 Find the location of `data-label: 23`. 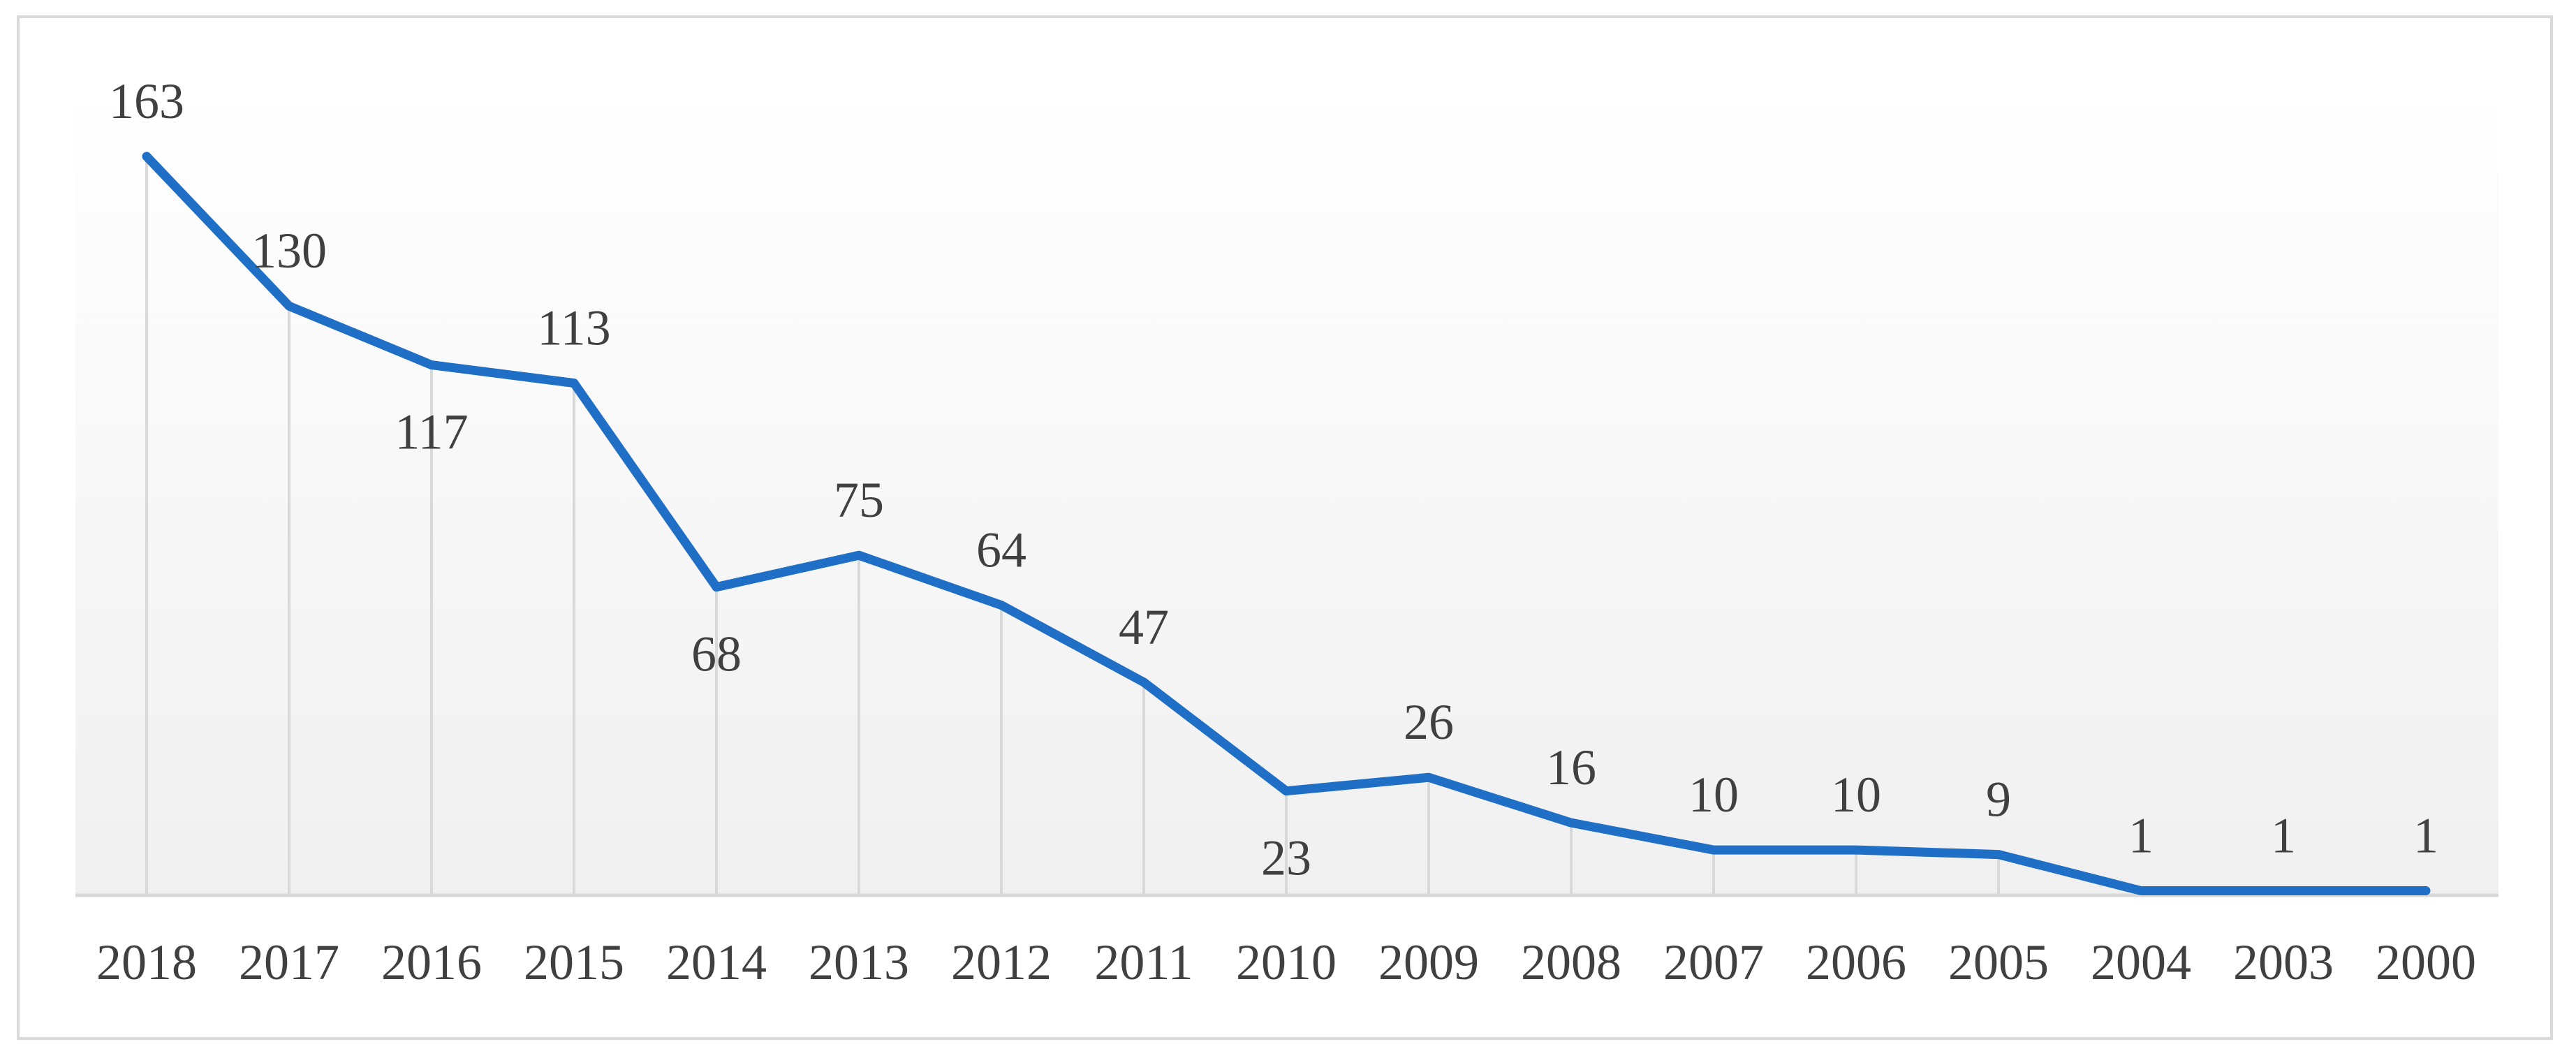

data-label: 23 is located at coordinates (1286, 858).